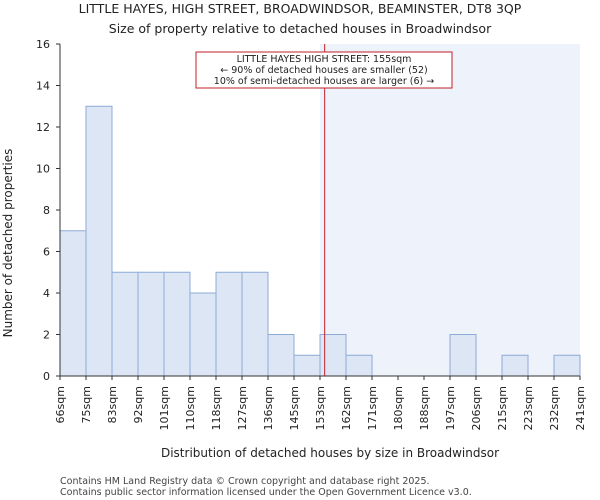 The width and height of the screenshot is (600, 500). I want to click on y-axis-label: Number of detached properties, so click(8, 243).